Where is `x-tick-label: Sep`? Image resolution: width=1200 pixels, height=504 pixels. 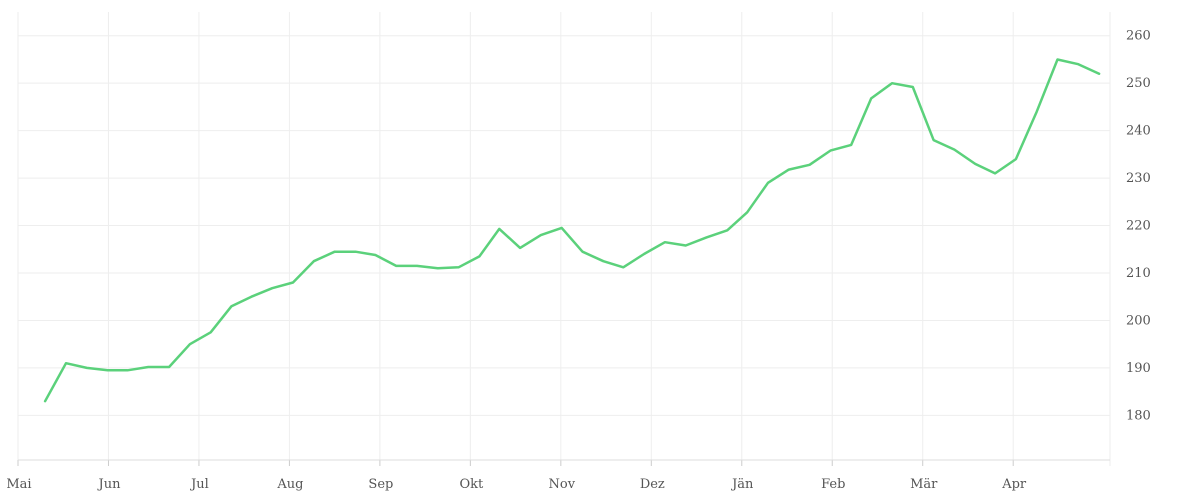
x-tick-label: Sep is located at coordinates (380, 484).